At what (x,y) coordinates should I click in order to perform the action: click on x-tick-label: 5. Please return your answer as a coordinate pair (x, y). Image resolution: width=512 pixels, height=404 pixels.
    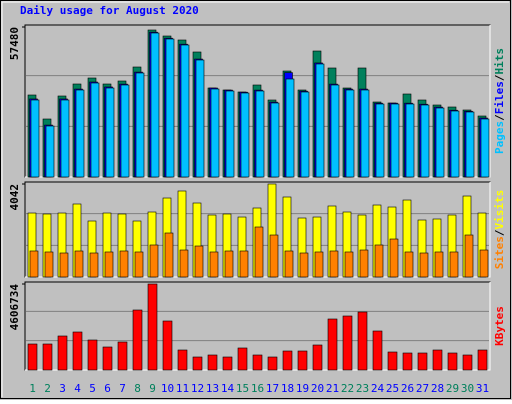
    Looking at the image, I should click on (92, 388).